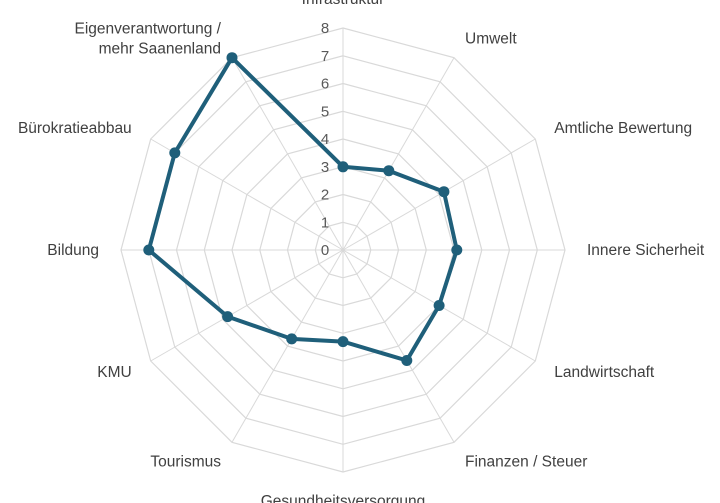 This screenshot has height=503, width=720. Describe the element at coordinates (325, 84) in the screenshot. I see `tick-label-6: 6` at that location.